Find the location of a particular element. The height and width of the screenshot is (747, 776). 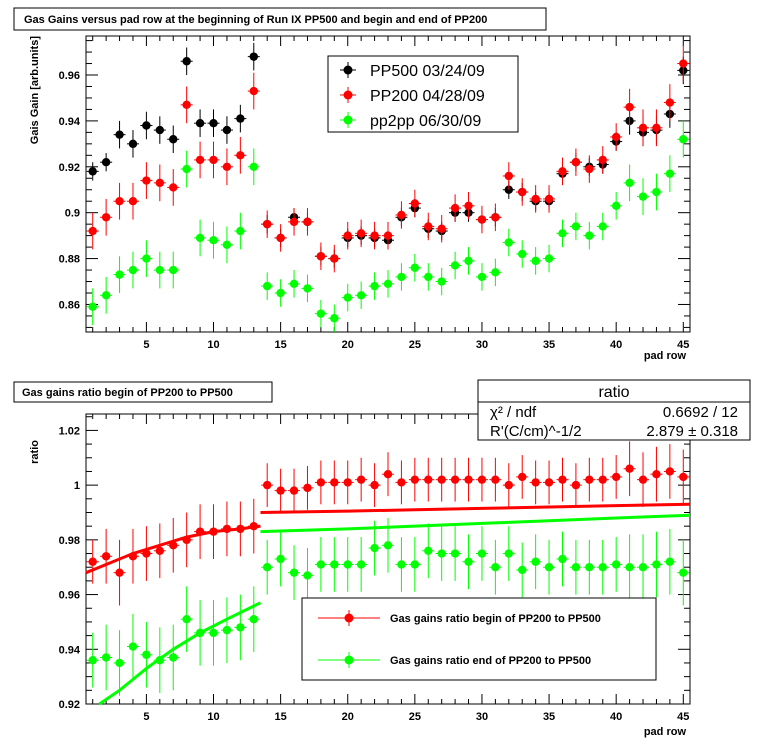

bottom-legend-entry-end: Gas gains ratio end of PP200 to PP500 is located at coordinates (454, 660).